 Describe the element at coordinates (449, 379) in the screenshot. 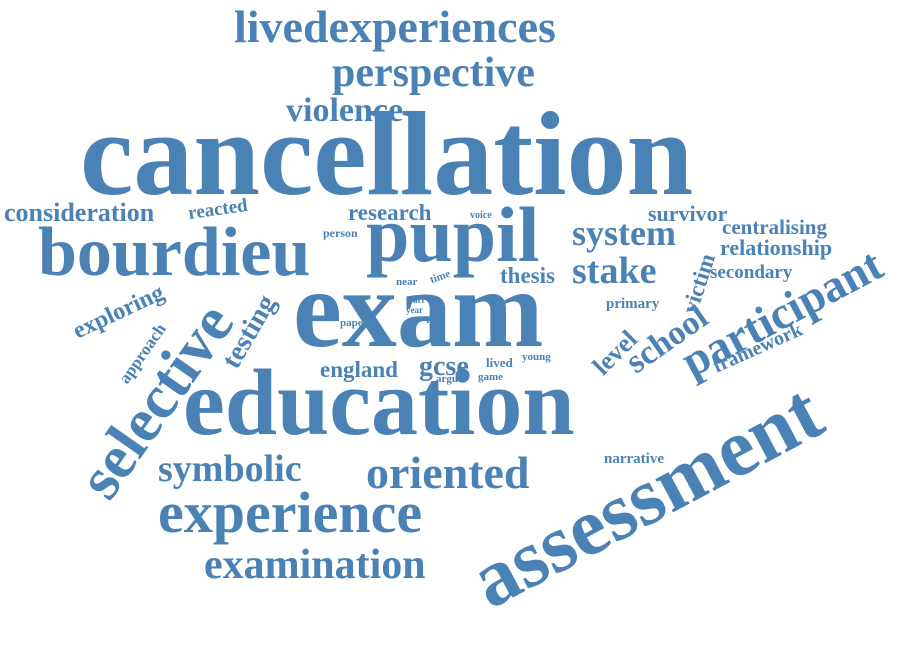

I see `word-argue: argue` at that location.